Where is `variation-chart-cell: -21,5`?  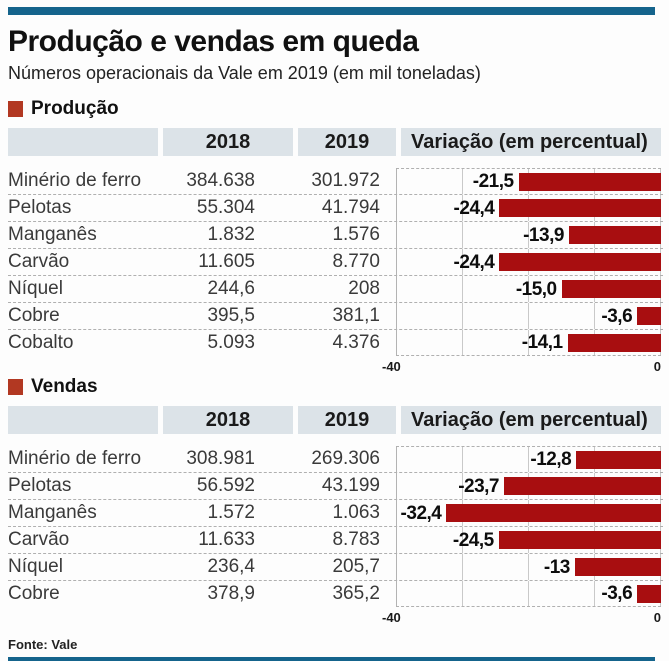
variation-chart-cell: -21,5 is located at coordinates (528, 181).